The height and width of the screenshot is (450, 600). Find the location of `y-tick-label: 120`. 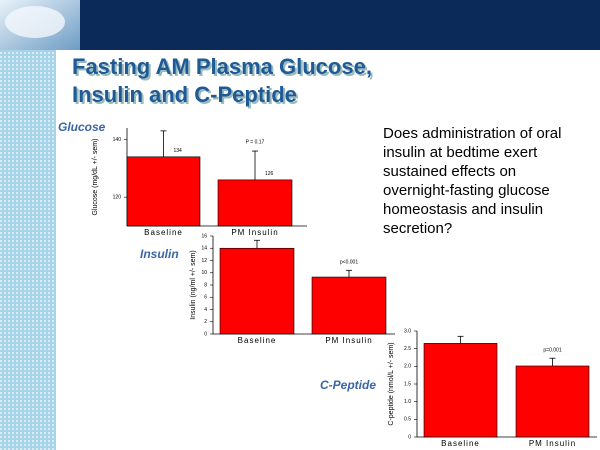

y-tick-label: 120 is located at coordinates (117, 198).